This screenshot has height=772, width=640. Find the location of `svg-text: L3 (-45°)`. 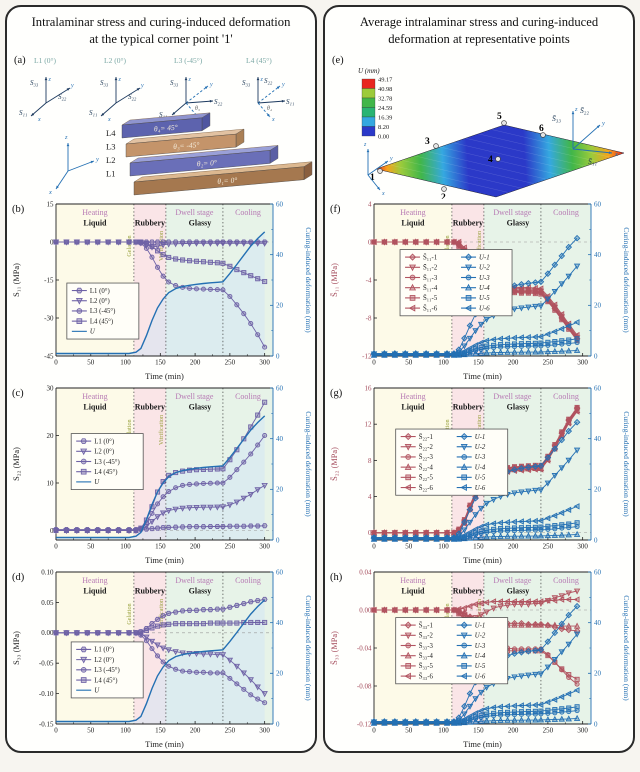

svg-text: L3 (-45°) is located at coordinates (103, 311).